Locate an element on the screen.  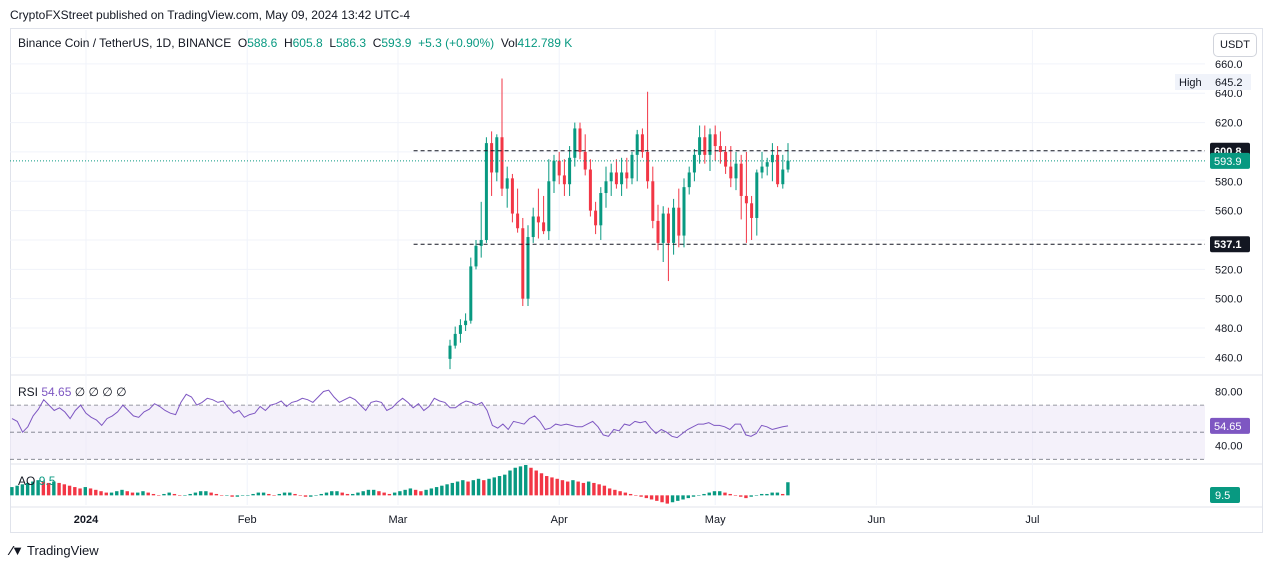
currency-button: USDT is located at coordinates (1235, 45).